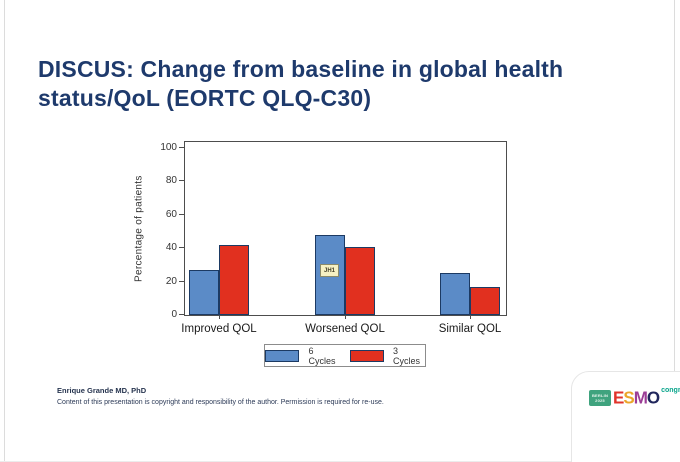 The width and height of the screenshot is (680, 462). What do you see at coordinates (470, 329) in the screenshot?
I see `category-label-similar-qol: Similar QOL` at bounding box center [470, 329].